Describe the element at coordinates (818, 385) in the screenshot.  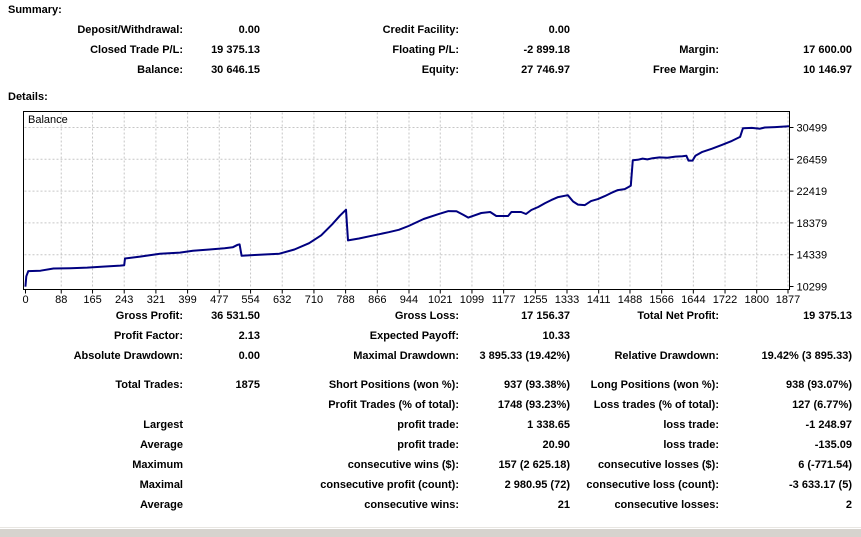
I see `stat-value: 938 (93.07%)` at that location.